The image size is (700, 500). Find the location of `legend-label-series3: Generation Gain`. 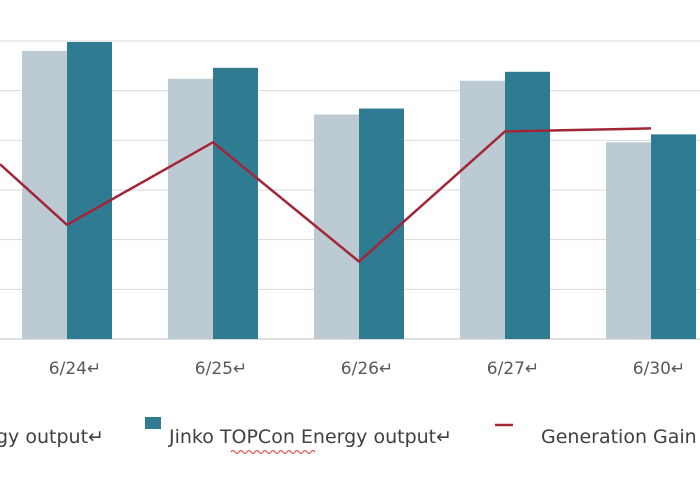

legend-label-series3: Generation Gain is located at coordinates (619, 437).